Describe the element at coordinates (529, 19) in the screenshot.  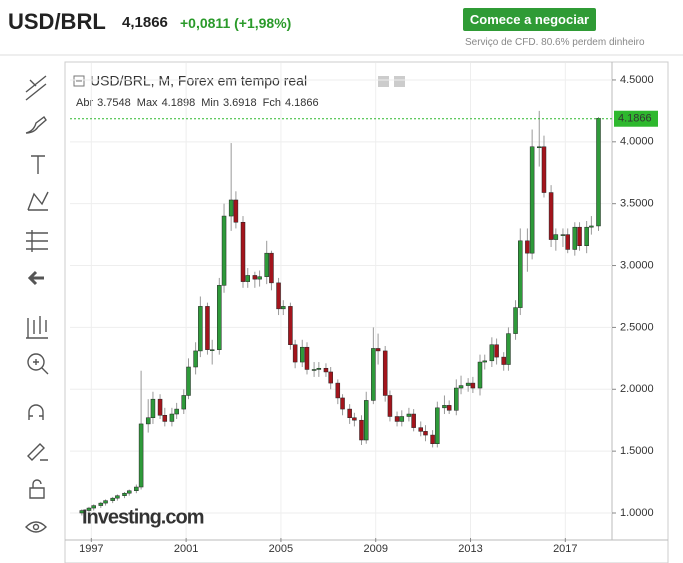
I see `trade-button: Comece a negociar` at that location.